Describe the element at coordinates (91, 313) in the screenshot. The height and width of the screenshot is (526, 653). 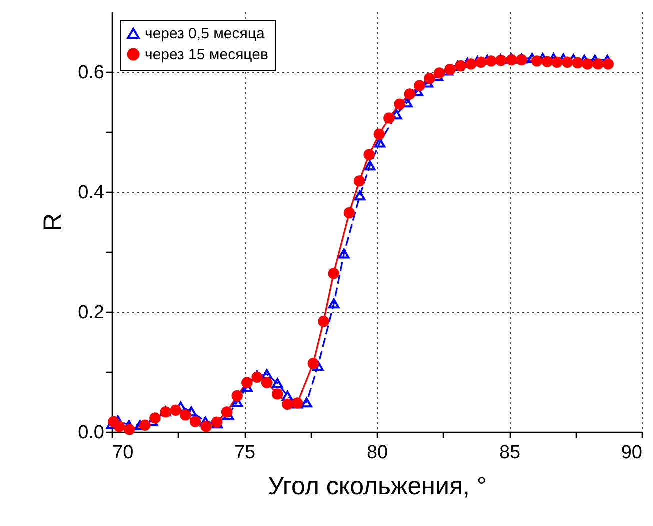
I see `y-tick-label: 0.2` at that location.